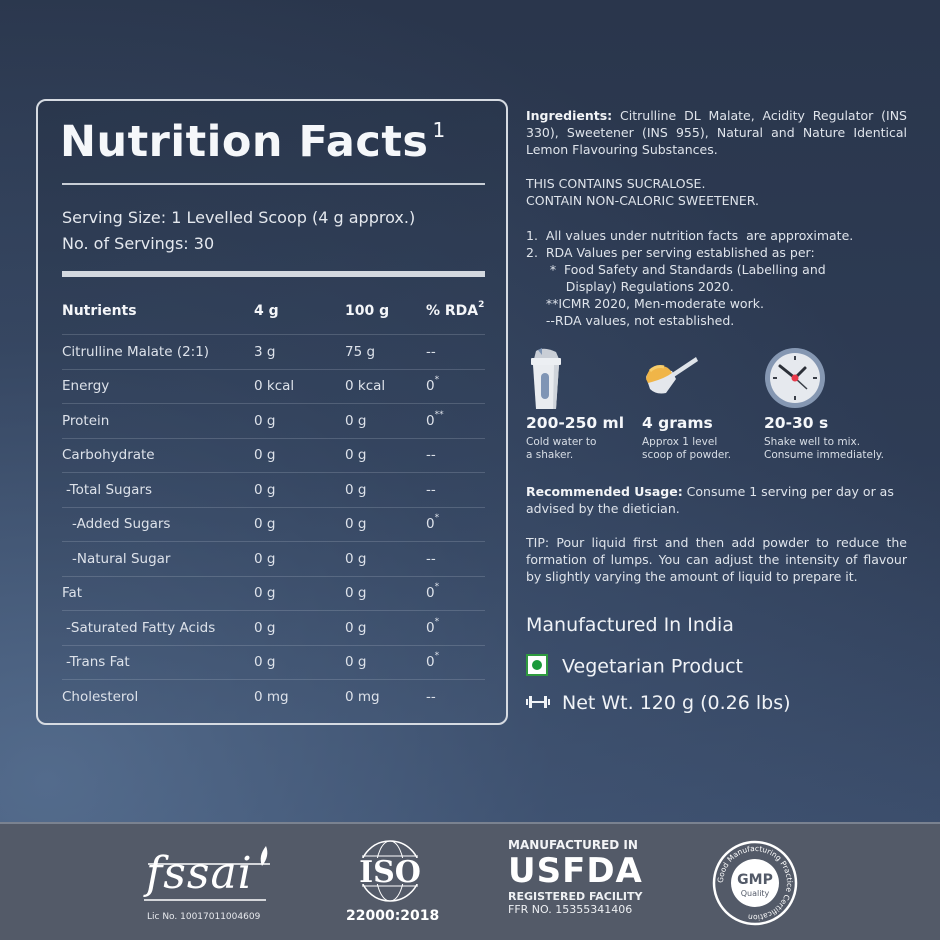 Image resolution: width=940 pixels, height=940 pixels. I want to click on table-row: -Total Sugars 0 g 0 g --, so click(273, 490).